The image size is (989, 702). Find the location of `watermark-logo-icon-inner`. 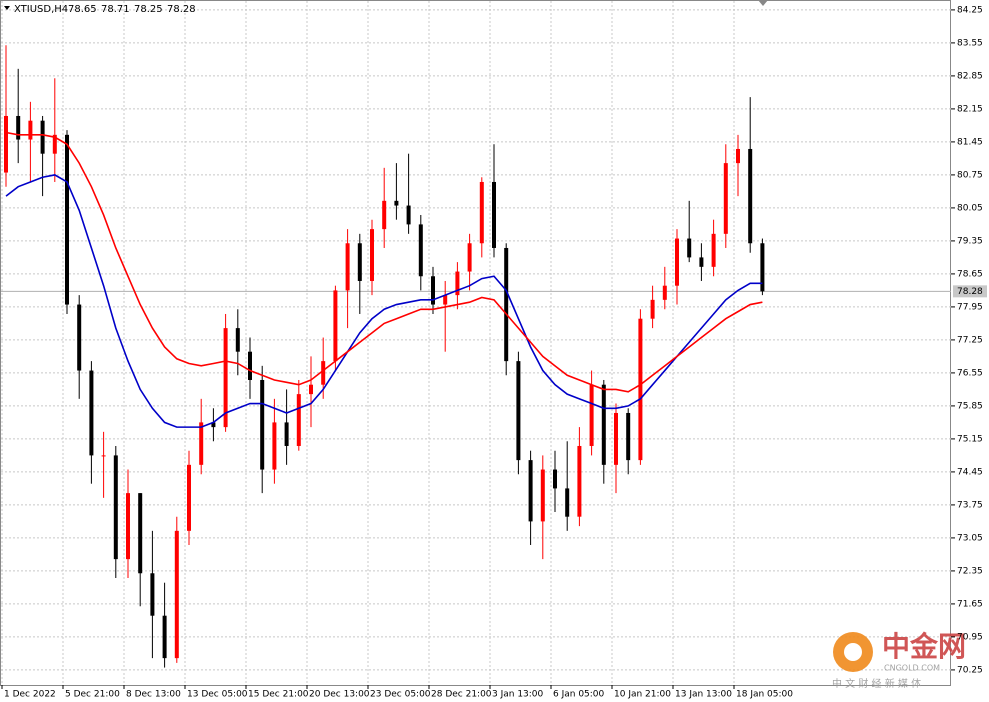

watermark-logo-icon-inner is located at coordinates (853, 652).